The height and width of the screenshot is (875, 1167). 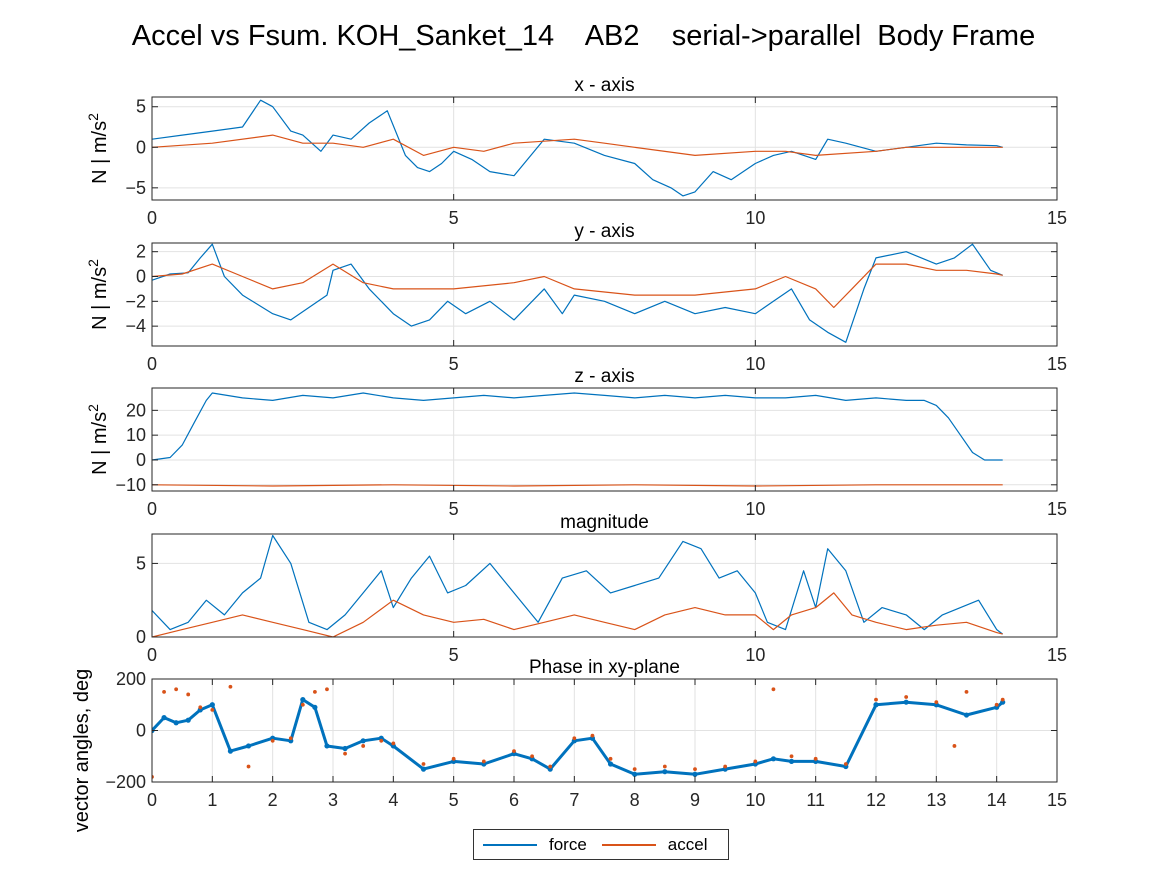 What do you see at coordinates (535, 845) in the screenshot?
I see `legend-item-force: force` at bounding box center [535, 845].